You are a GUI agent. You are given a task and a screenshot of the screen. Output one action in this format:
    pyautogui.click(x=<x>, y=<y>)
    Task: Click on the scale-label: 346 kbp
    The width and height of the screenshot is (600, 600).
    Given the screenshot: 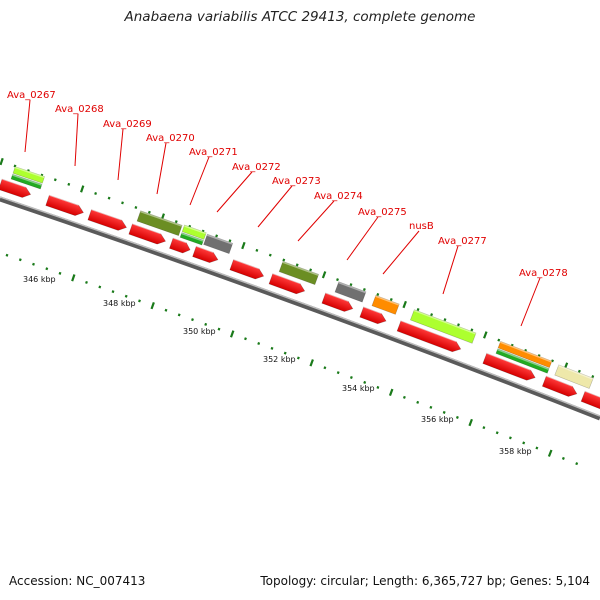 What is the action you would take?
    pyautogui.click(x=39, y=279)
    